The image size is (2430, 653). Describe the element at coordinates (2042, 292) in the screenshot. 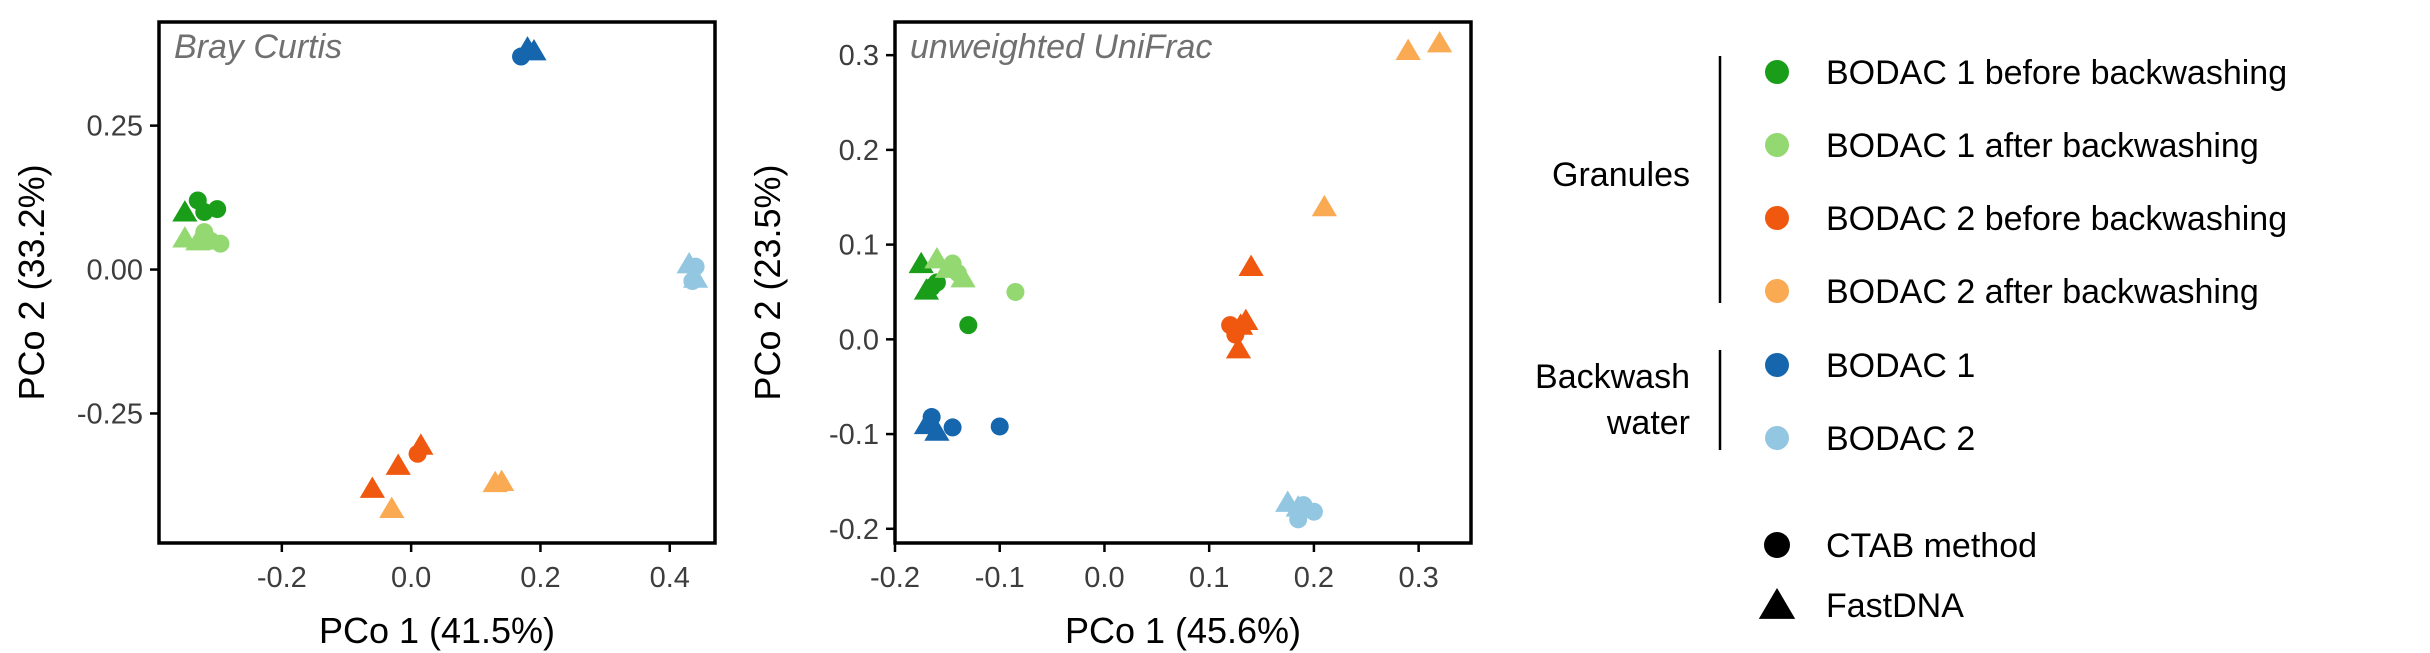

I see `legend-item-label: BODAC 2 after backwashing` at that location.